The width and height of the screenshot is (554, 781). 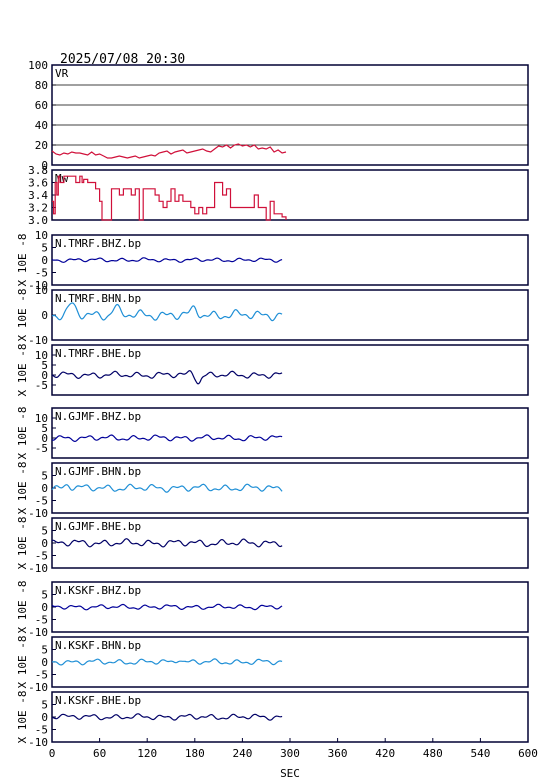 What do you see at coordinates (167, 312) in the screenshot?
I see `series-line-tmrf_bhn` at bounding box center [167, 312].